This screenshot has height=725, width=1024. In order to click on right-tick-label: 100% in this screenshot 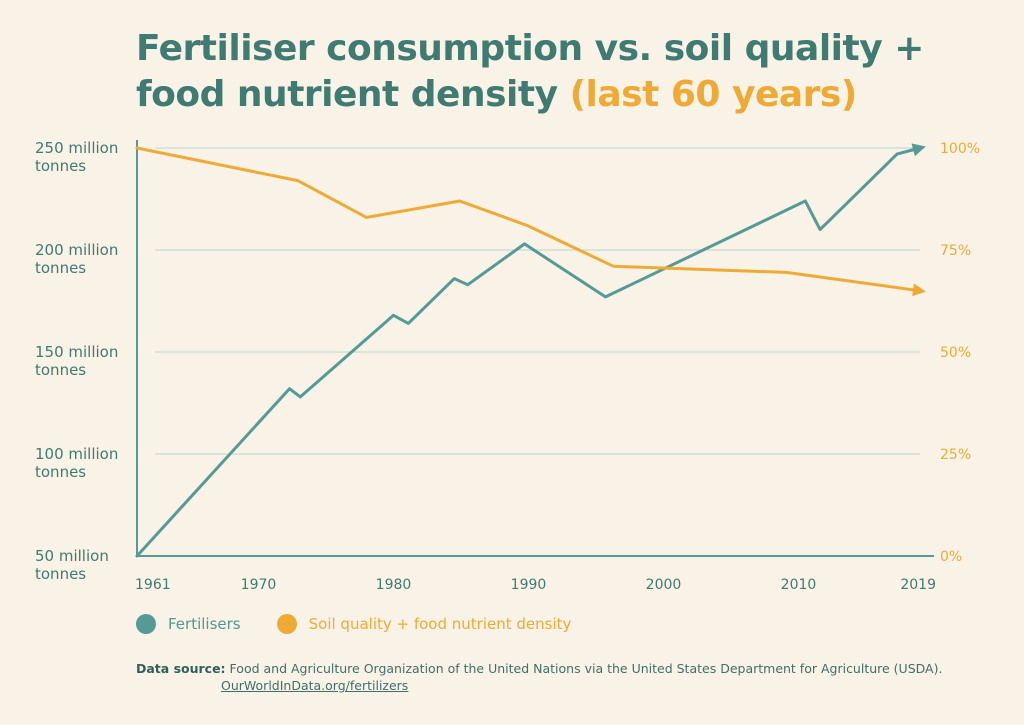, I will do `click(960, 149)`.